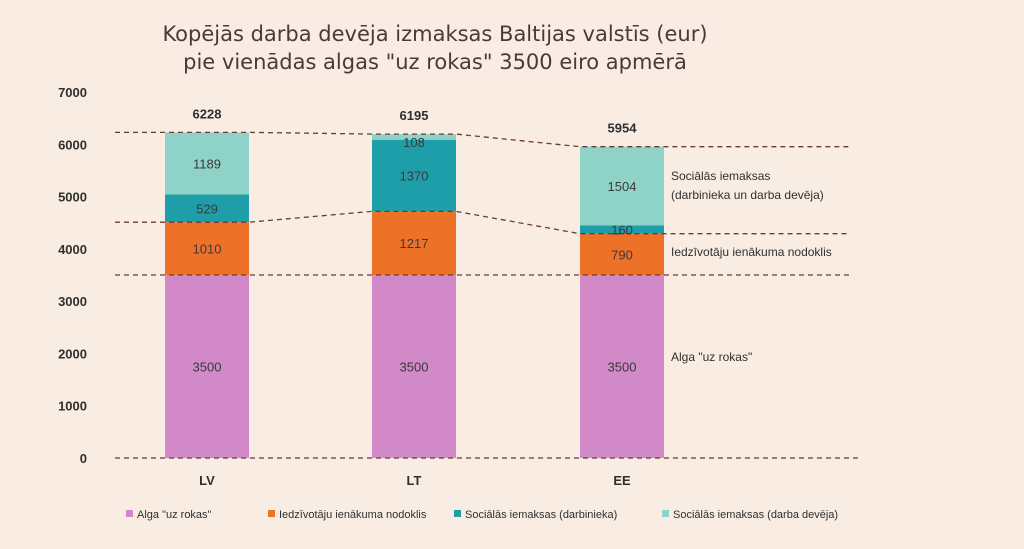 The height and width of the screenshot is (549, 1024). Describe the element at coordinates (414, 142) in the screenshot. I see `segment-value-label: 108` at that location.